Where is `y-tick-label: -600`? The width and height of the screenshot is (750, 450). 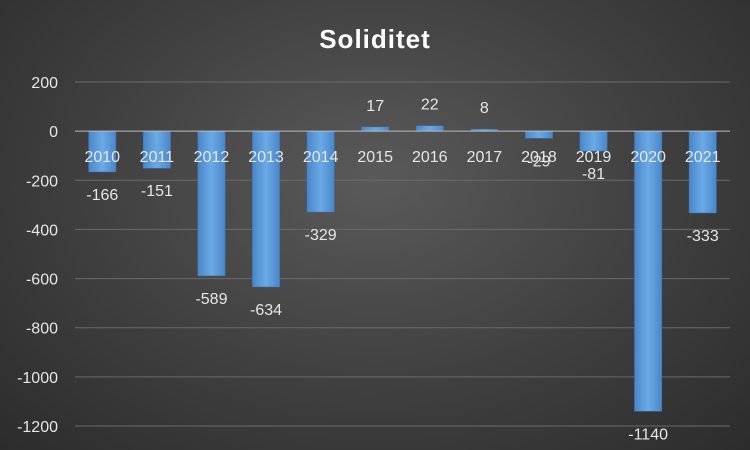 y-tick-label: -600 is located at coordinates (42, 280).